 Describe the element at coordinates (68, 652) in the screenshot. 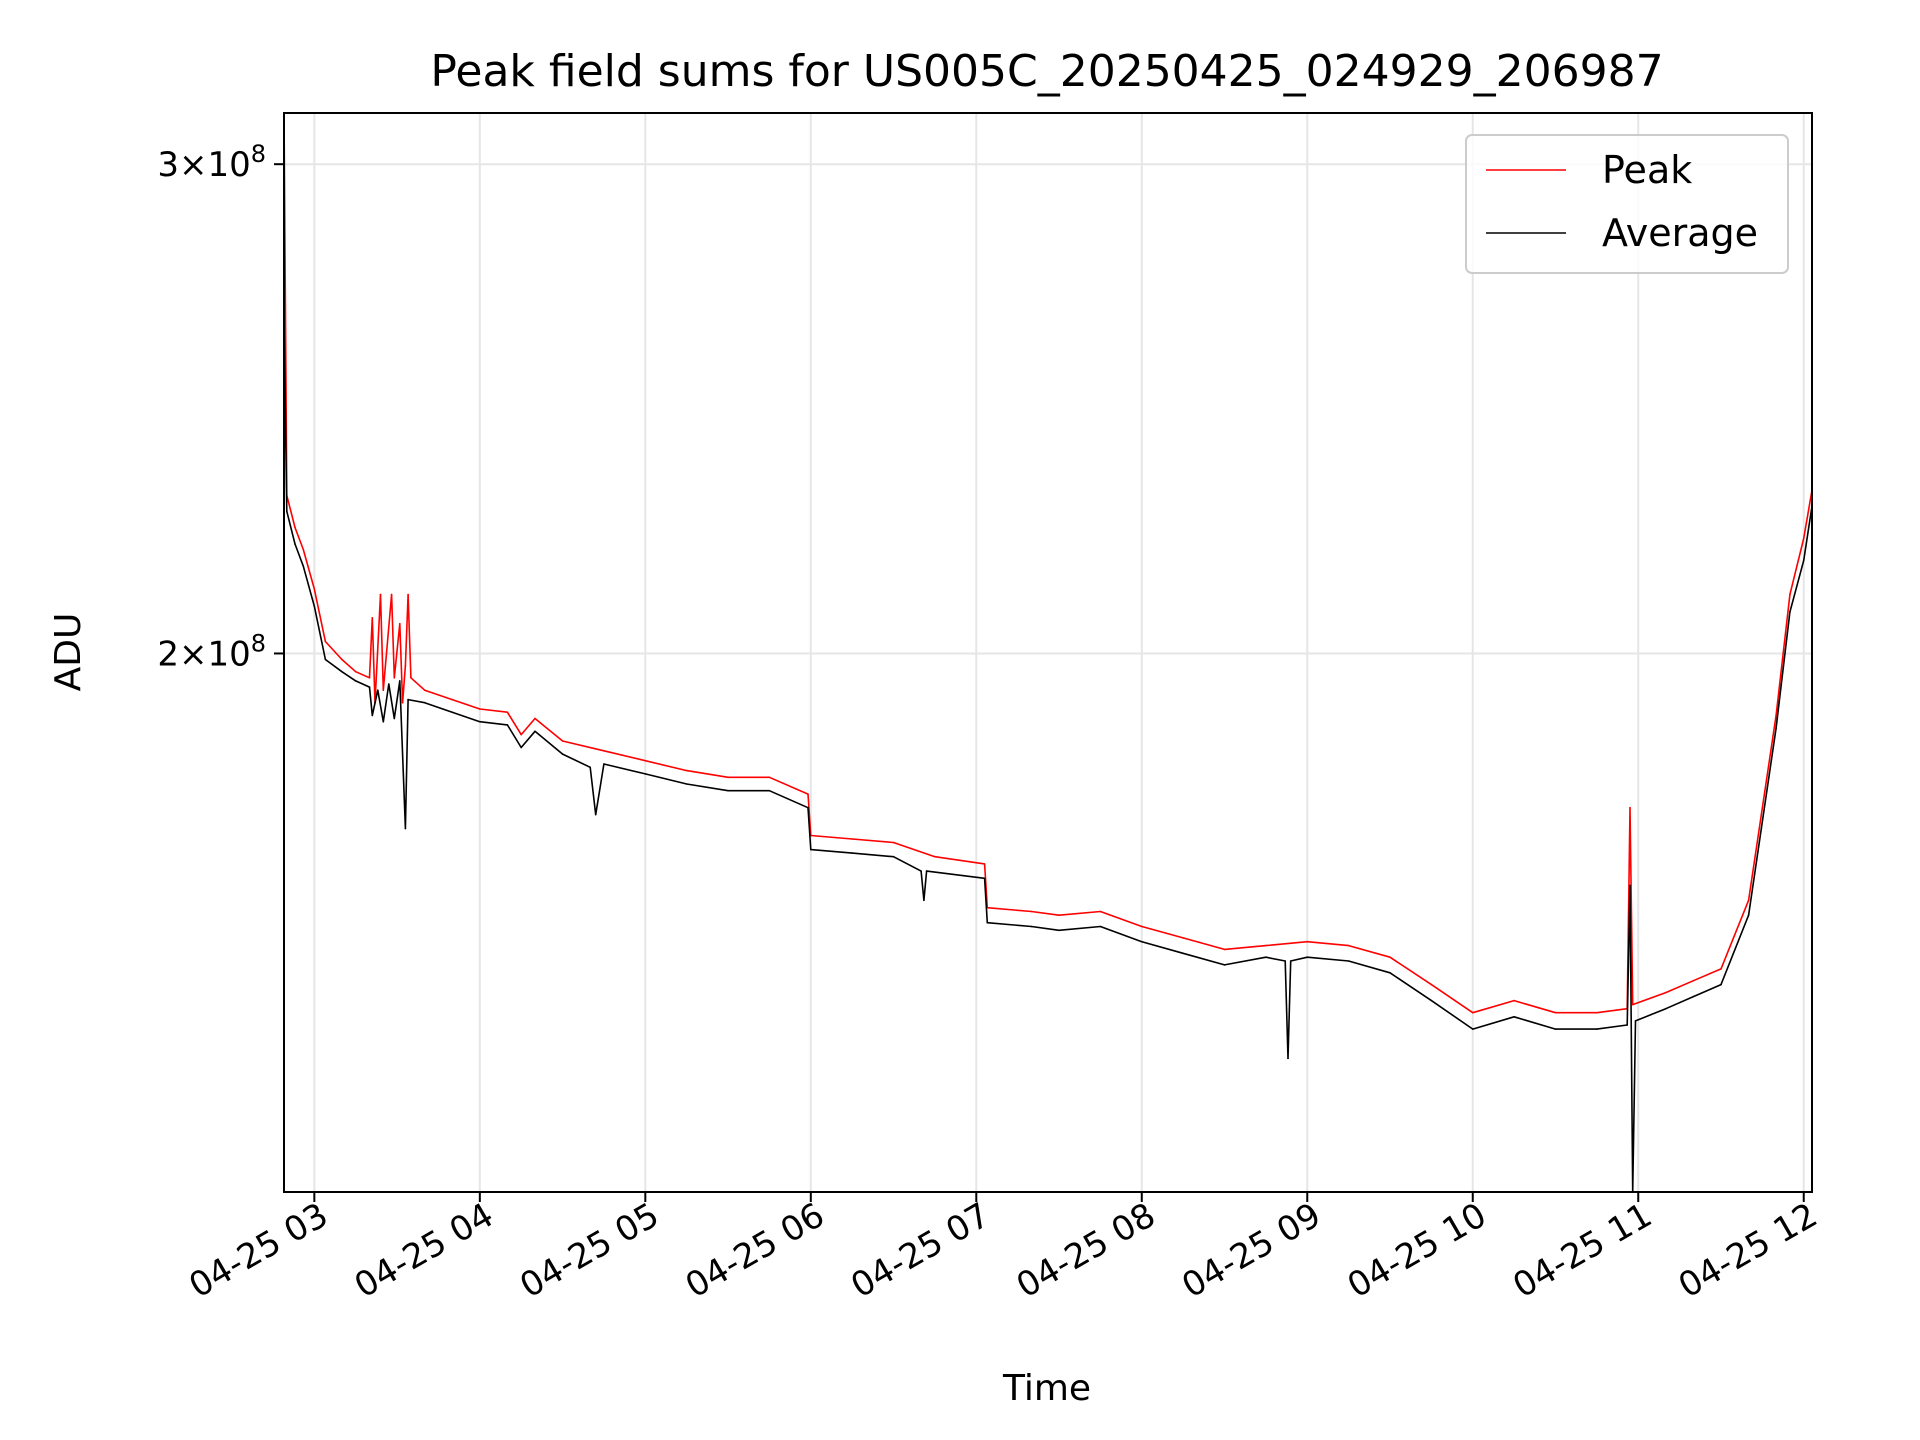

I see `y-axis-title: ADU` at that location.